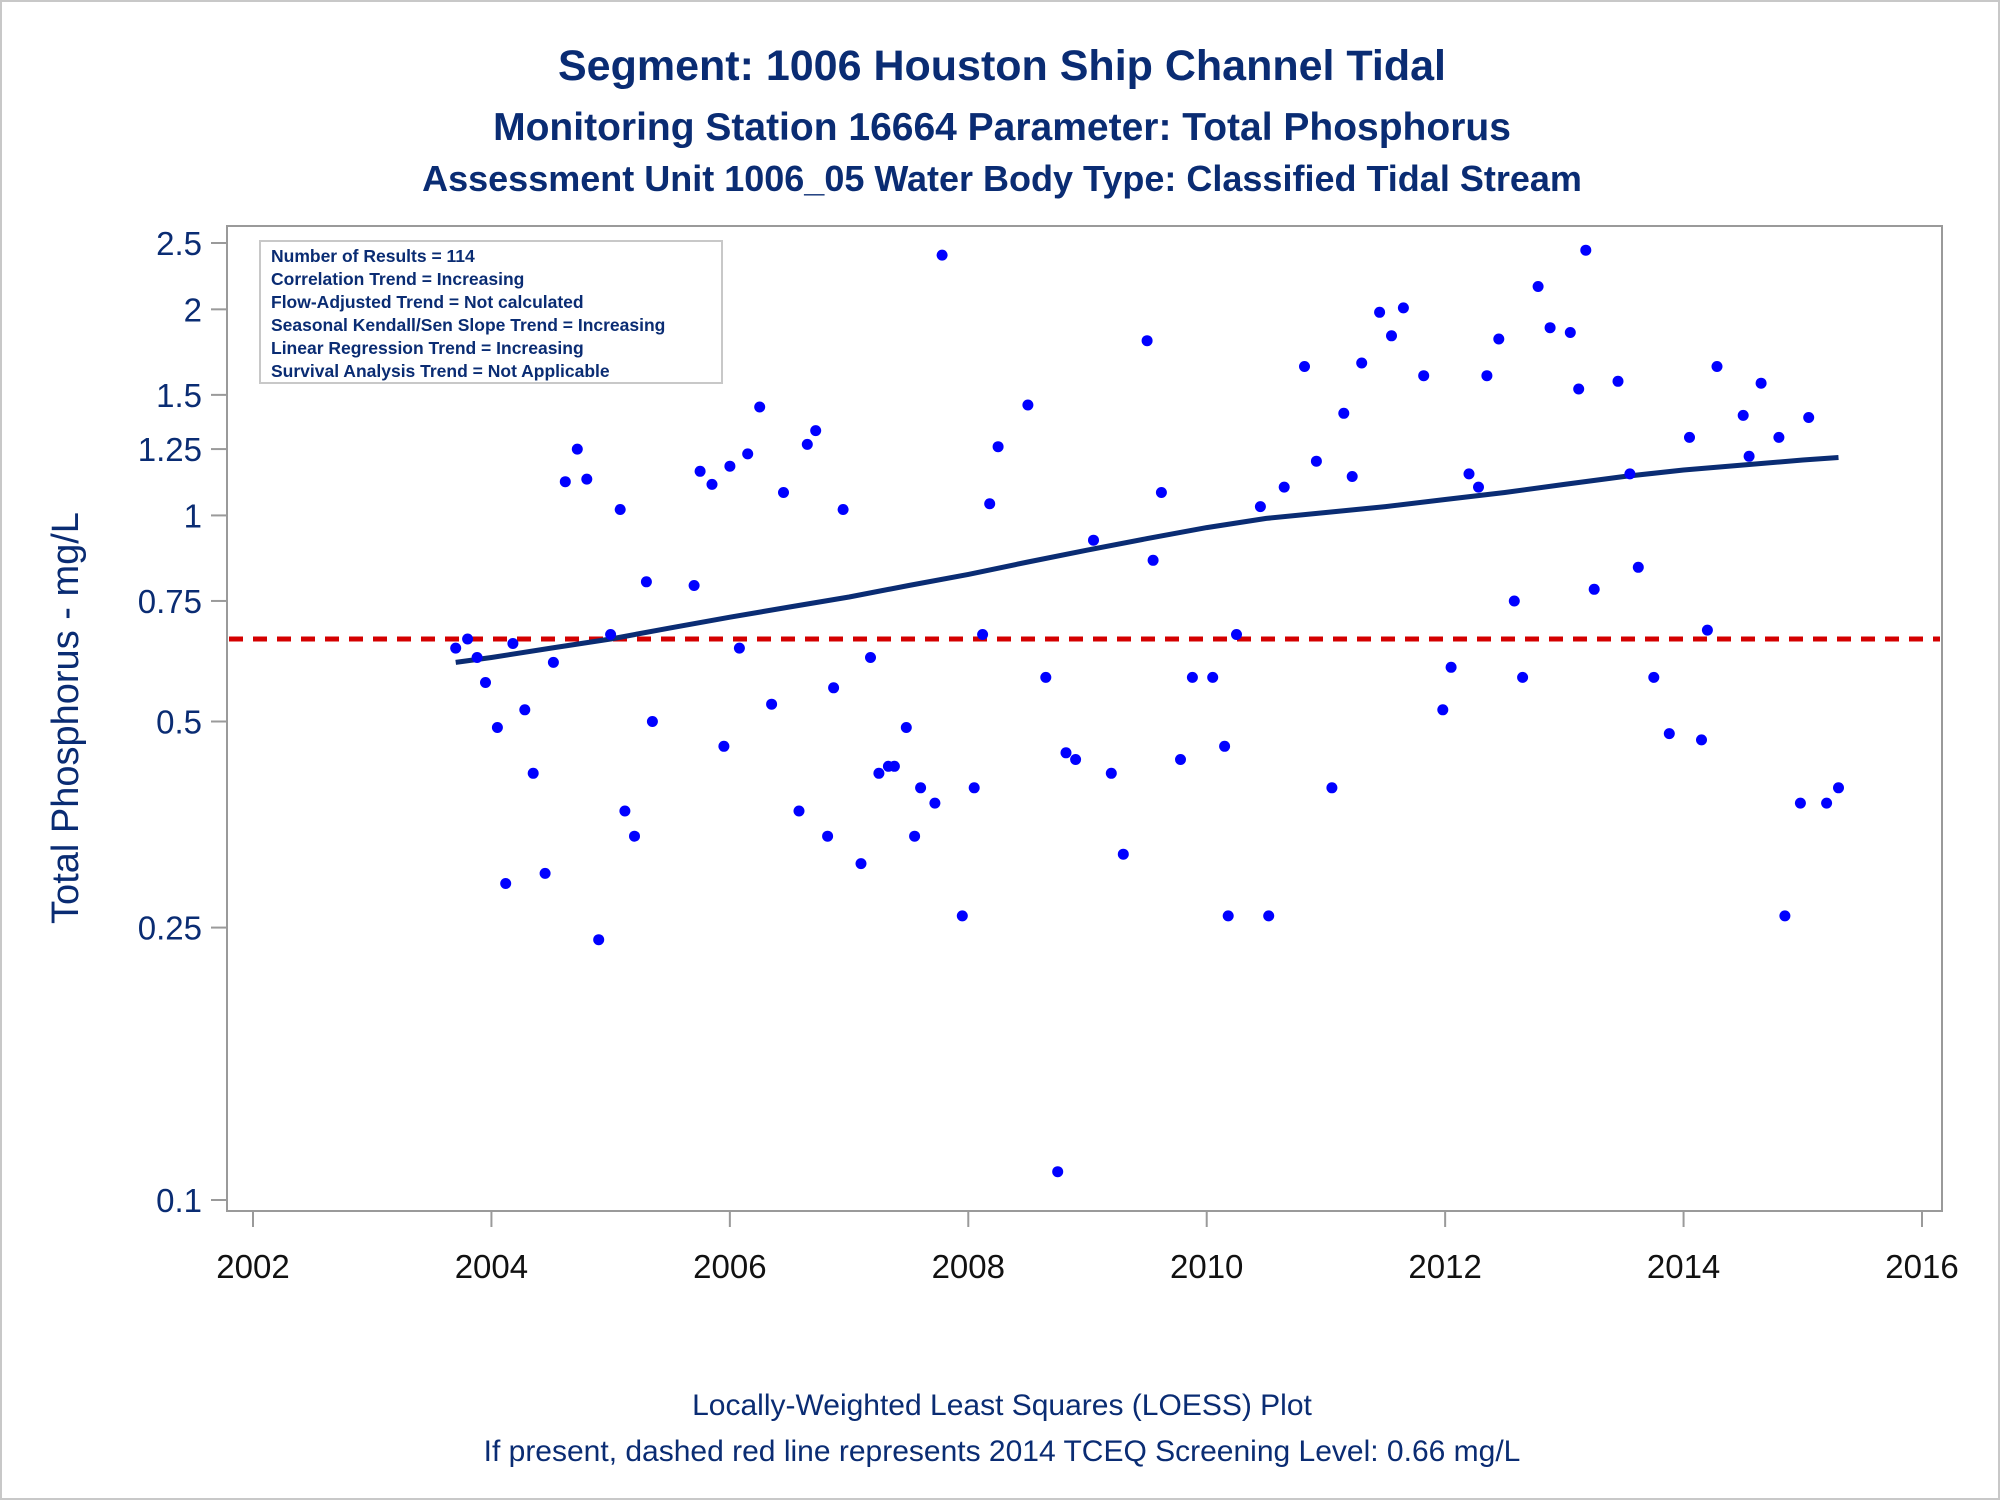  What do you see at coordinates (252, 1266) in the screenshot?
I see `x-tick-label: 2002` at bounding box center [252, 1266].